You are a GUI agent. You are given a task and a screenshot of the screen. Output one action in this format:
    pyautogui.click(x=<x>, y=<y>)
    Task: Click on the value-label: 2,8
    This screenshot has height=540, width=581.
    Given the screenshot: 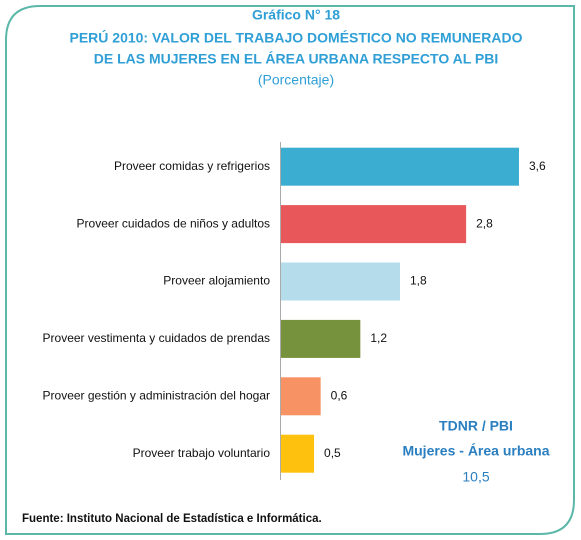 What is the action you would take?
    pyautogui.click(x=484, y=223)
    